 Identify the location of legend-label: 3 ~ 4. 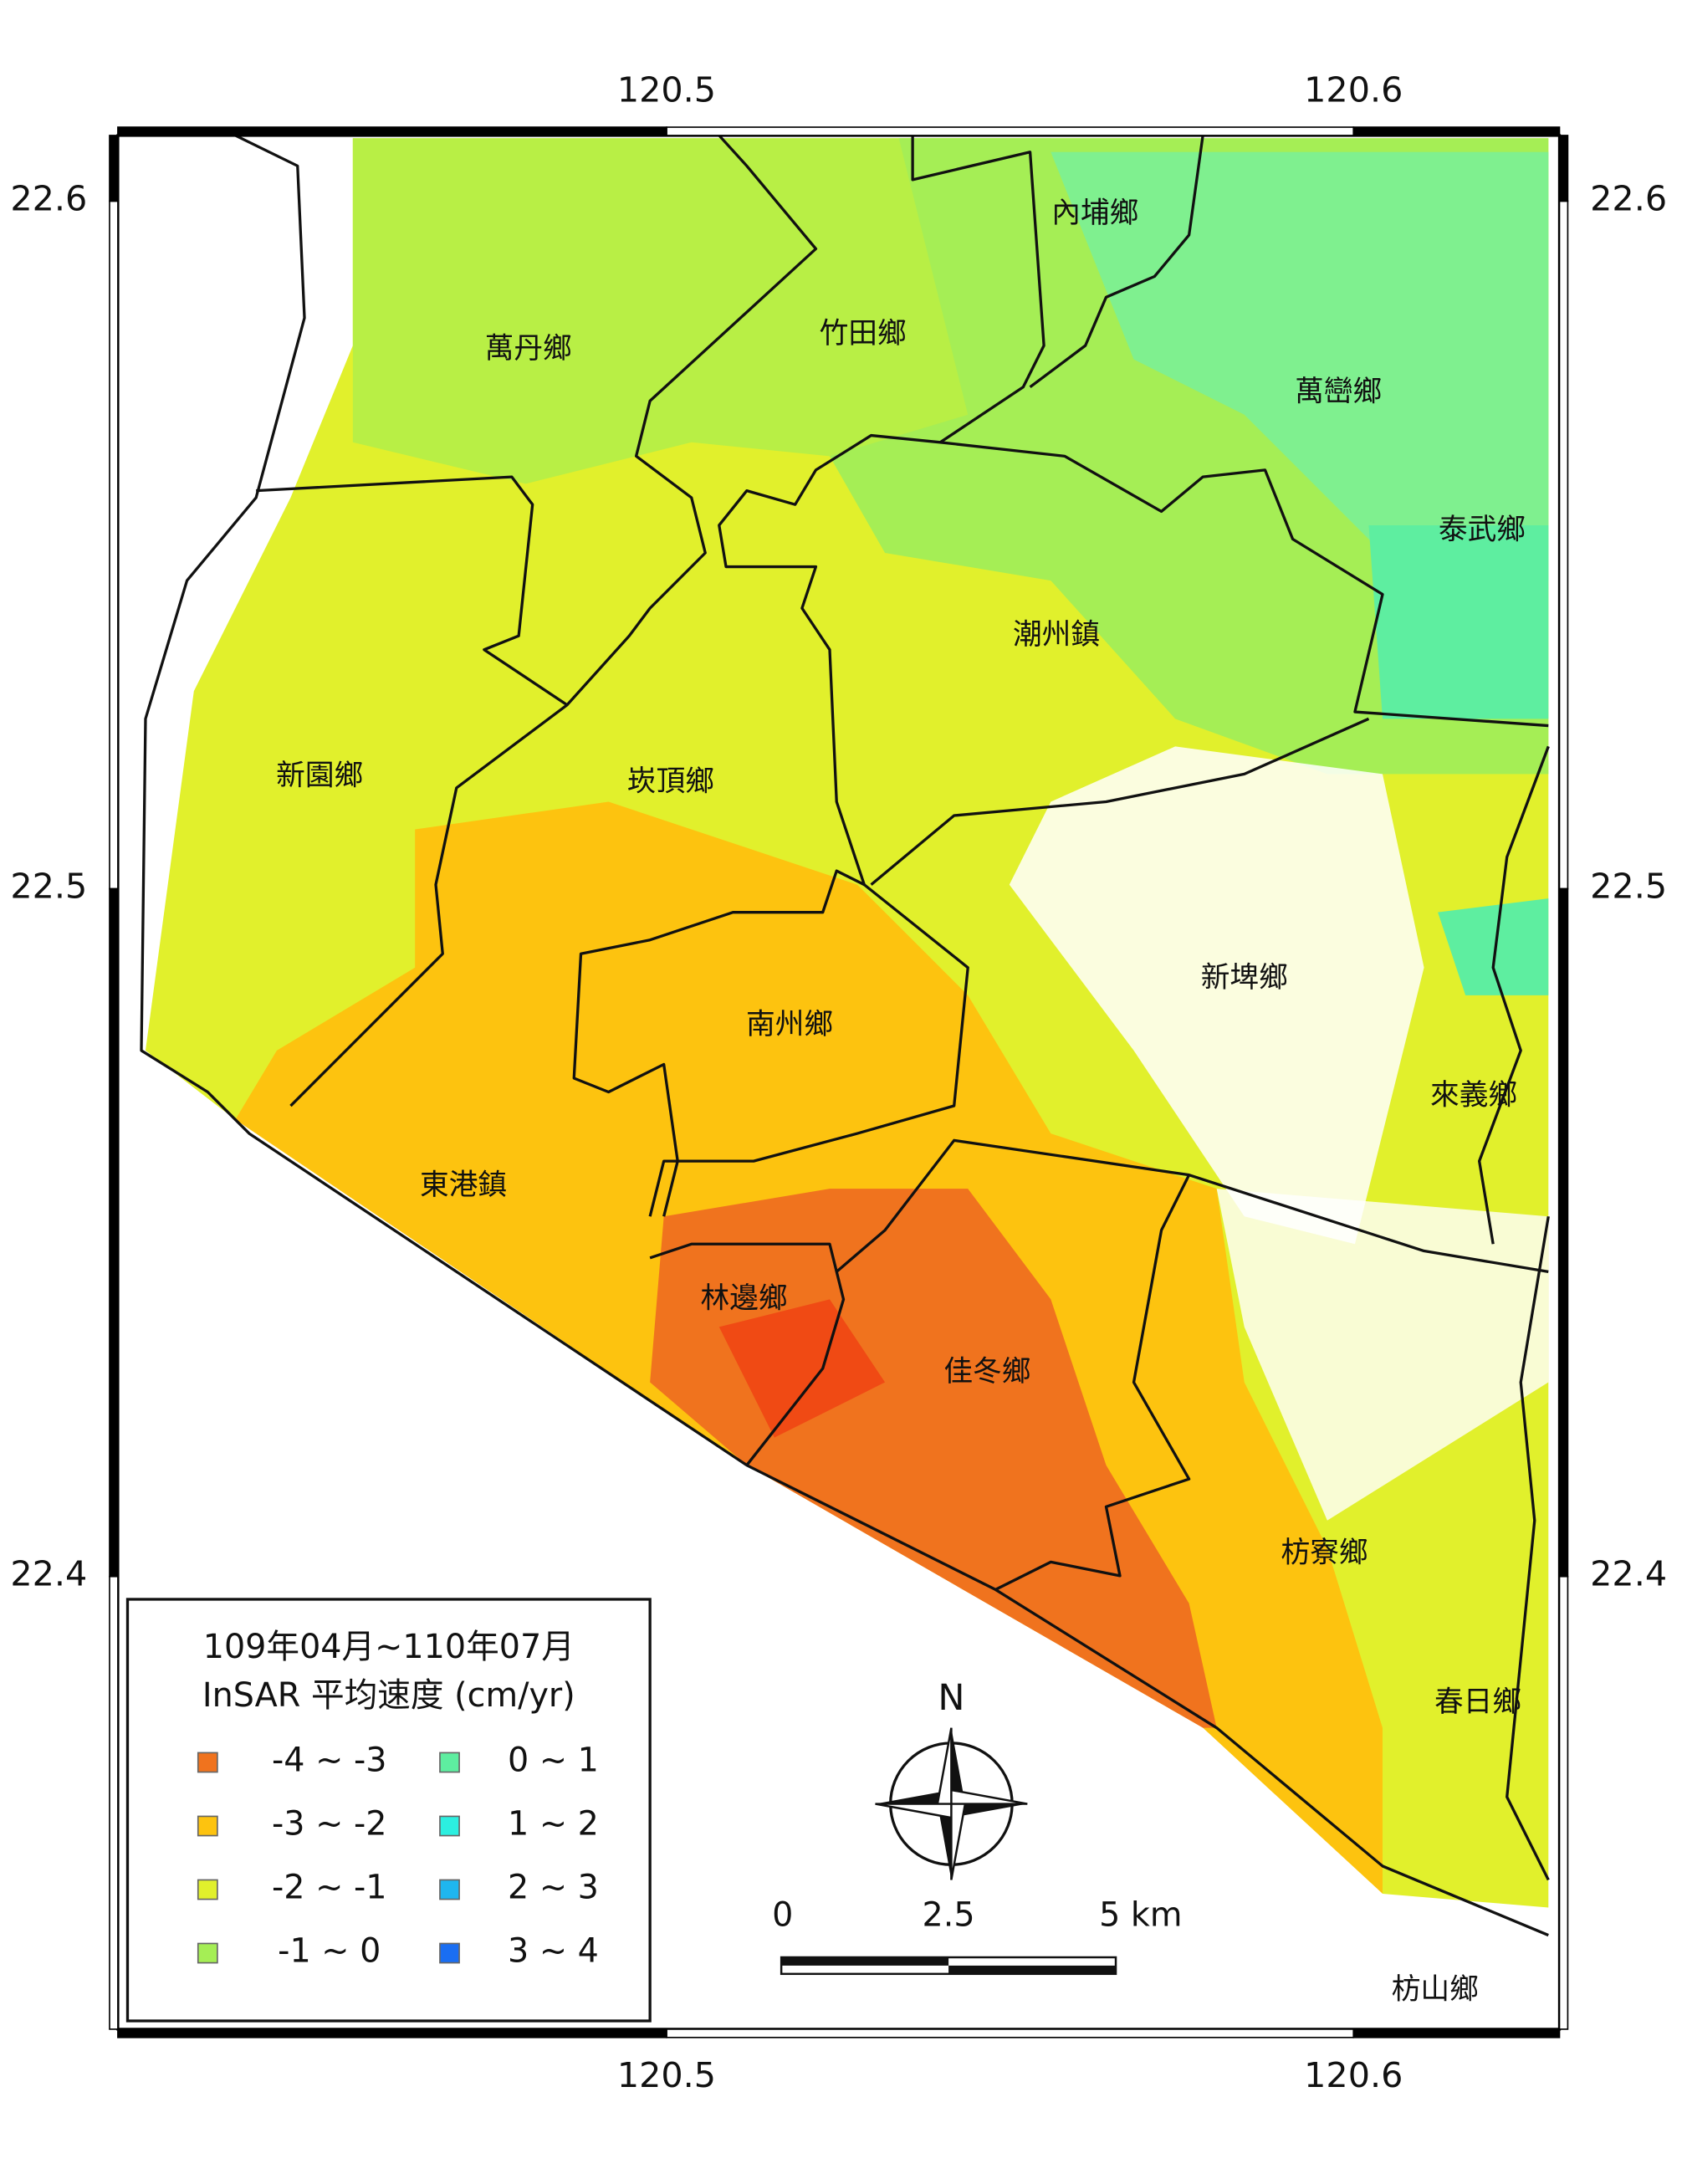
(553, 1951).